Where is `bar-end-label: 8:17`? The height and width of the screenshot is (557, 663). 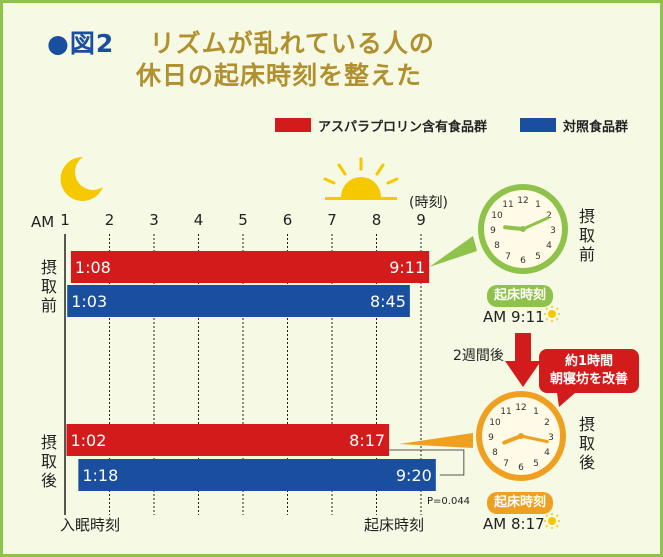
bar-end-label: 8:17 is located at coordinates (367, 440).